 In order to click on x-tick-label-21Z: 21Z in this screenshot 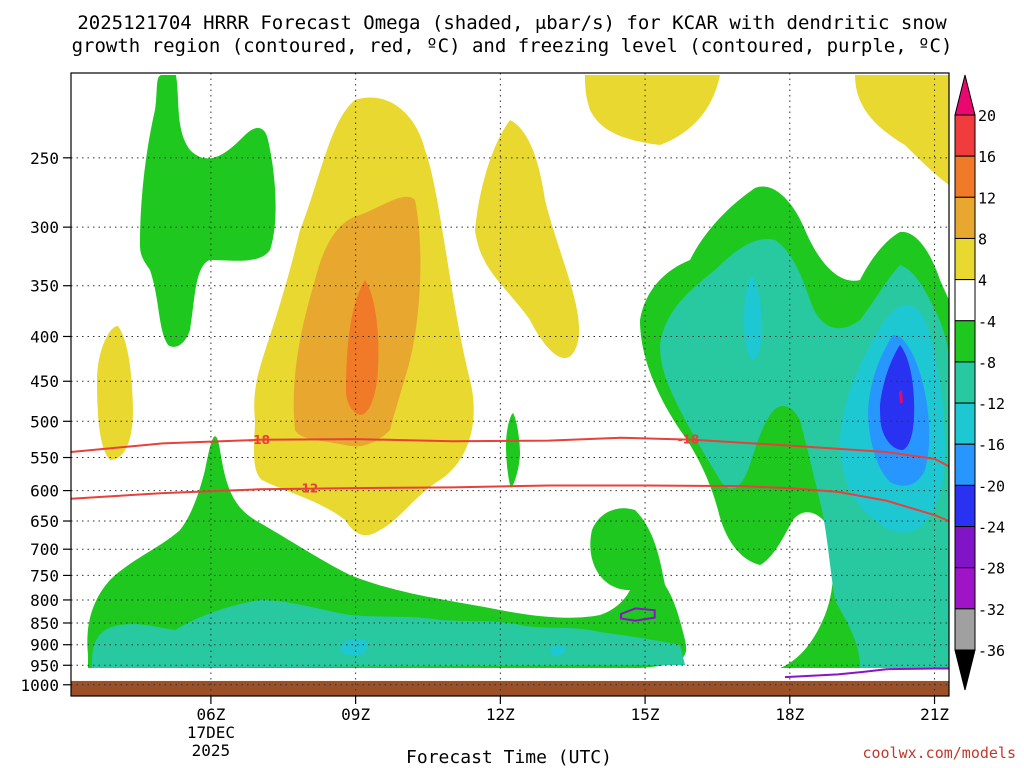, I will do `click(934, 714)`.